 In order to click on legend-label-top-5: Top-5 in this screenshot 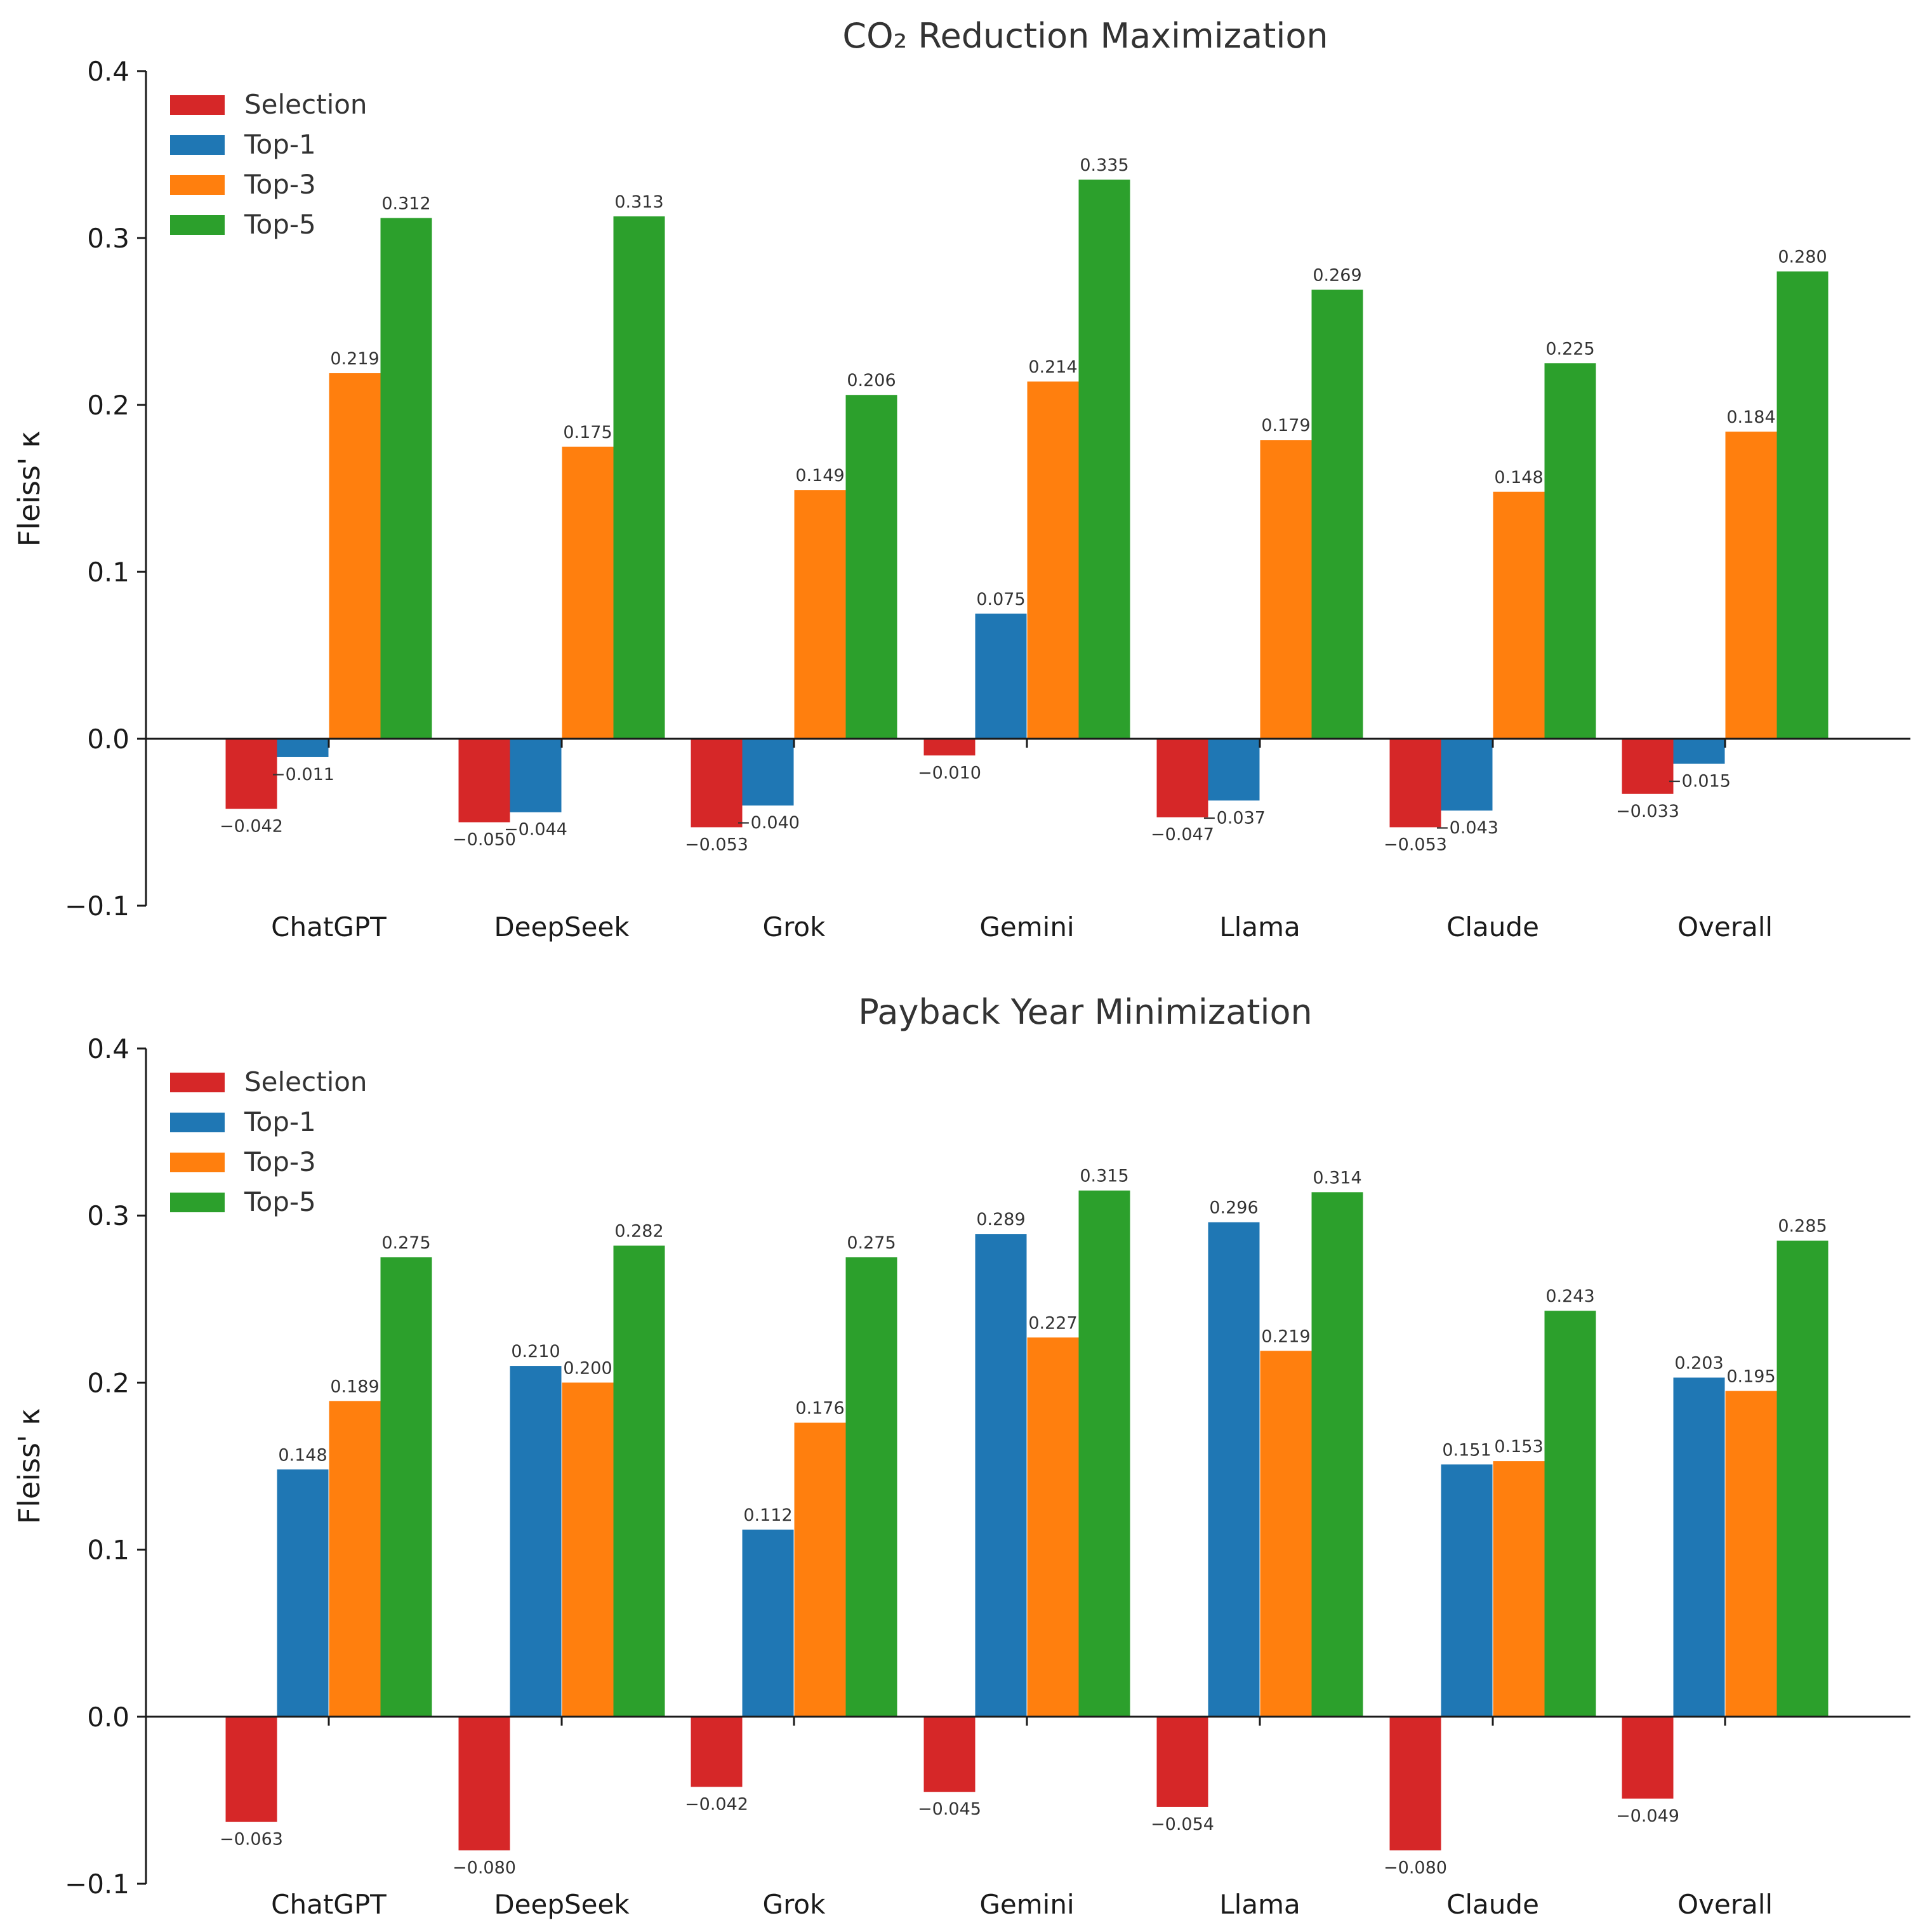, I will do `click(280, 224)`.